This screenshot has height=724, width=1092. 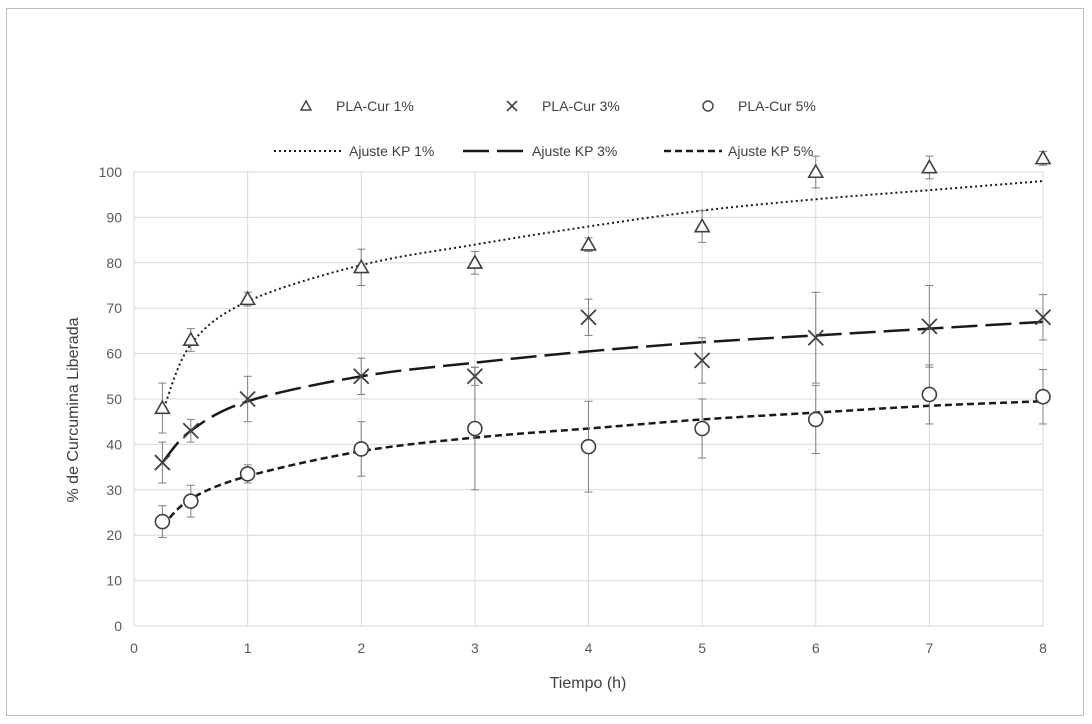 I want to click on legend-label: PLA-Cur 1%, so click(x=375, y=106).